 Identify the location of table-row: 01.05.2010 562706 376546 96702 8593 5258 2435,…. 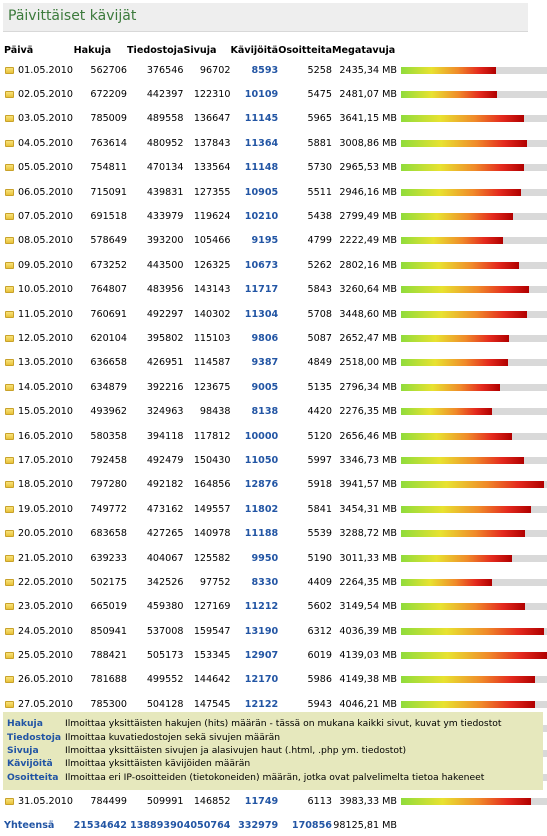
(275, 70).